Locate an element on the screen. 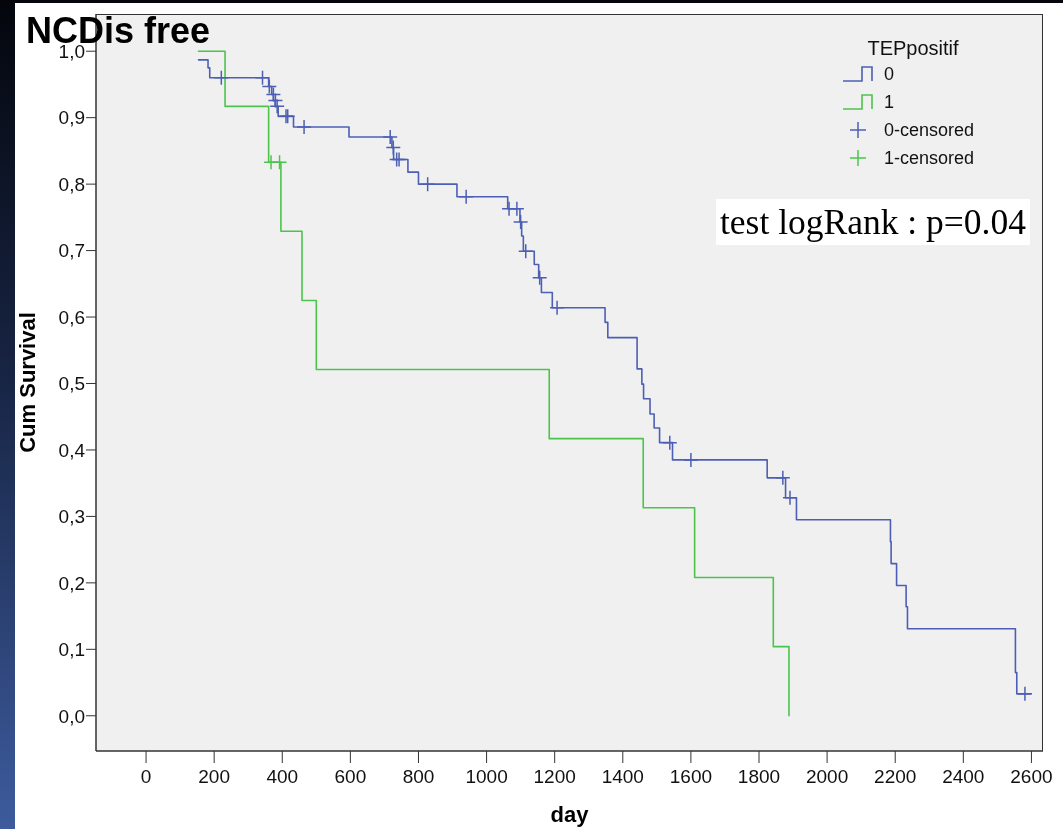  x-tick-label: 0 is located at coordinates (146, 777).